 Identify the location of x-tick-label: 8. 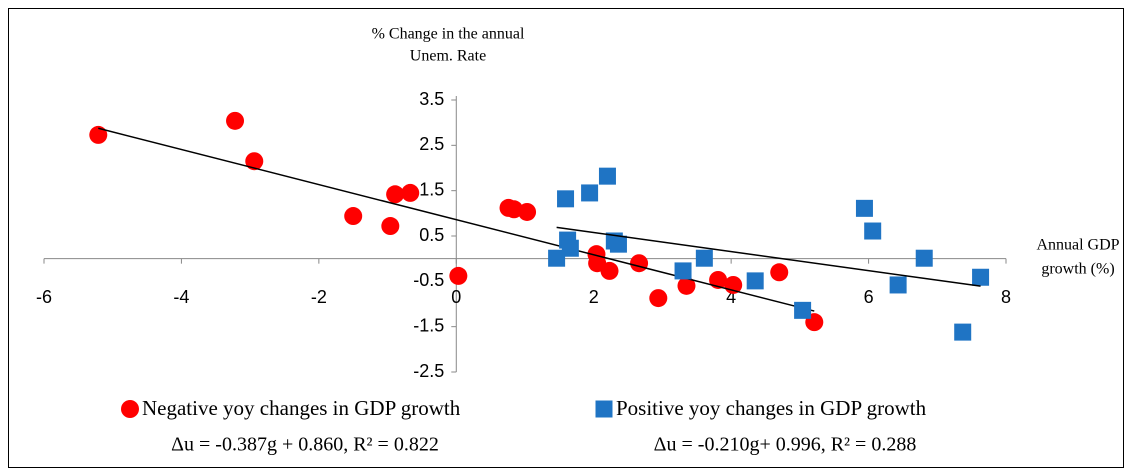
(1006, 297).